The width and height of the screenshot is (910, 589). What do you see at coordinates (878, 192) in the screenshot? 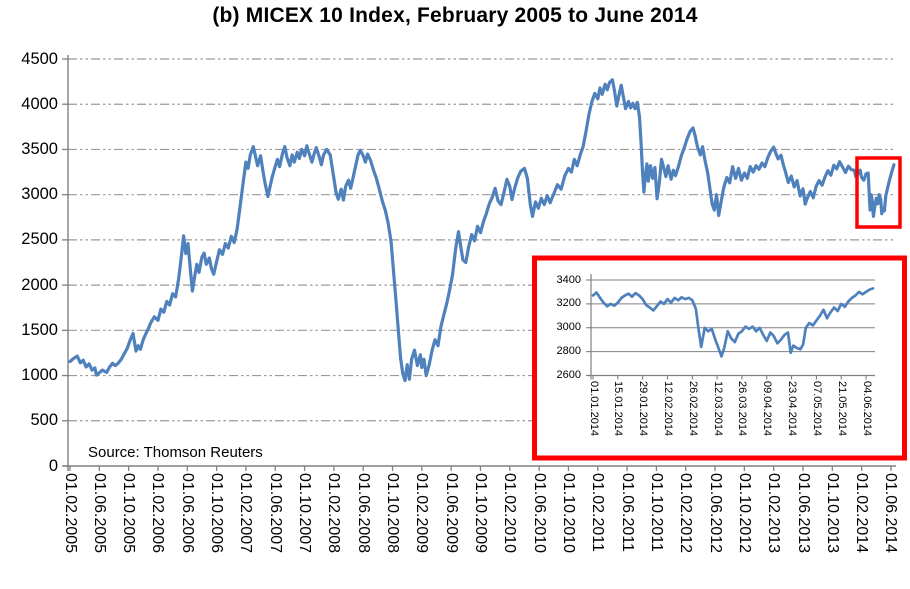
I see `highlight-box-2014` at bounding box center [878, 192].